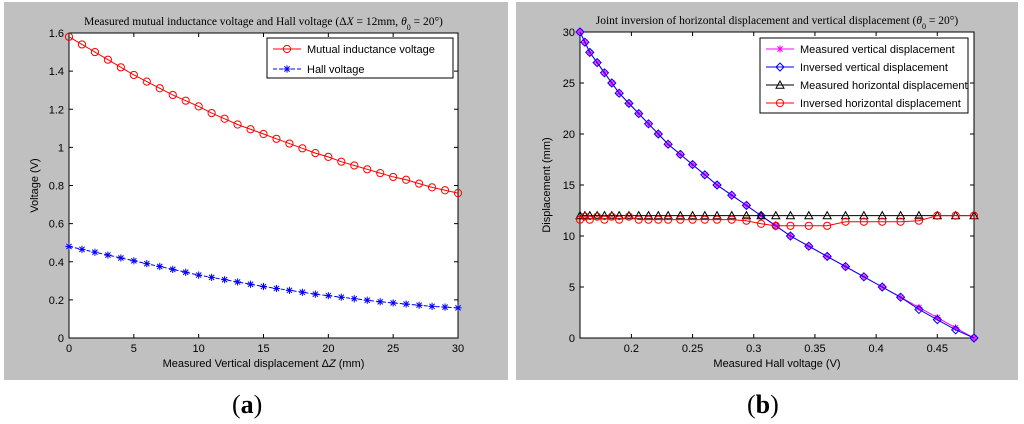 The image size is (1024, 424). I want to click on chart-a-xlabel-part: (mm), so click(350, 364).